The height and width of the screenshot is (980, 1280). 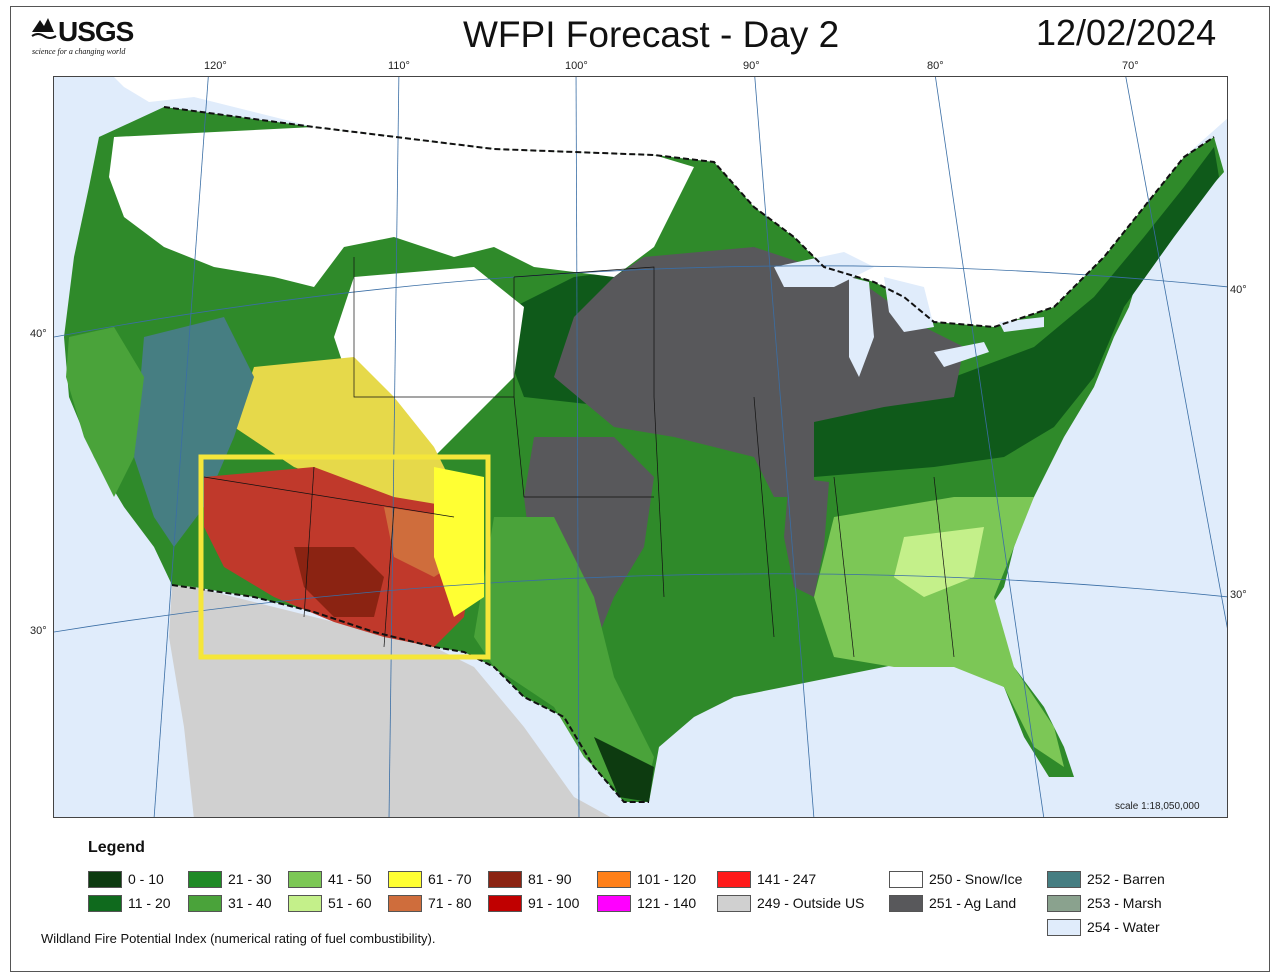 I want to click on snow-northern, so click(x=401, y=207).